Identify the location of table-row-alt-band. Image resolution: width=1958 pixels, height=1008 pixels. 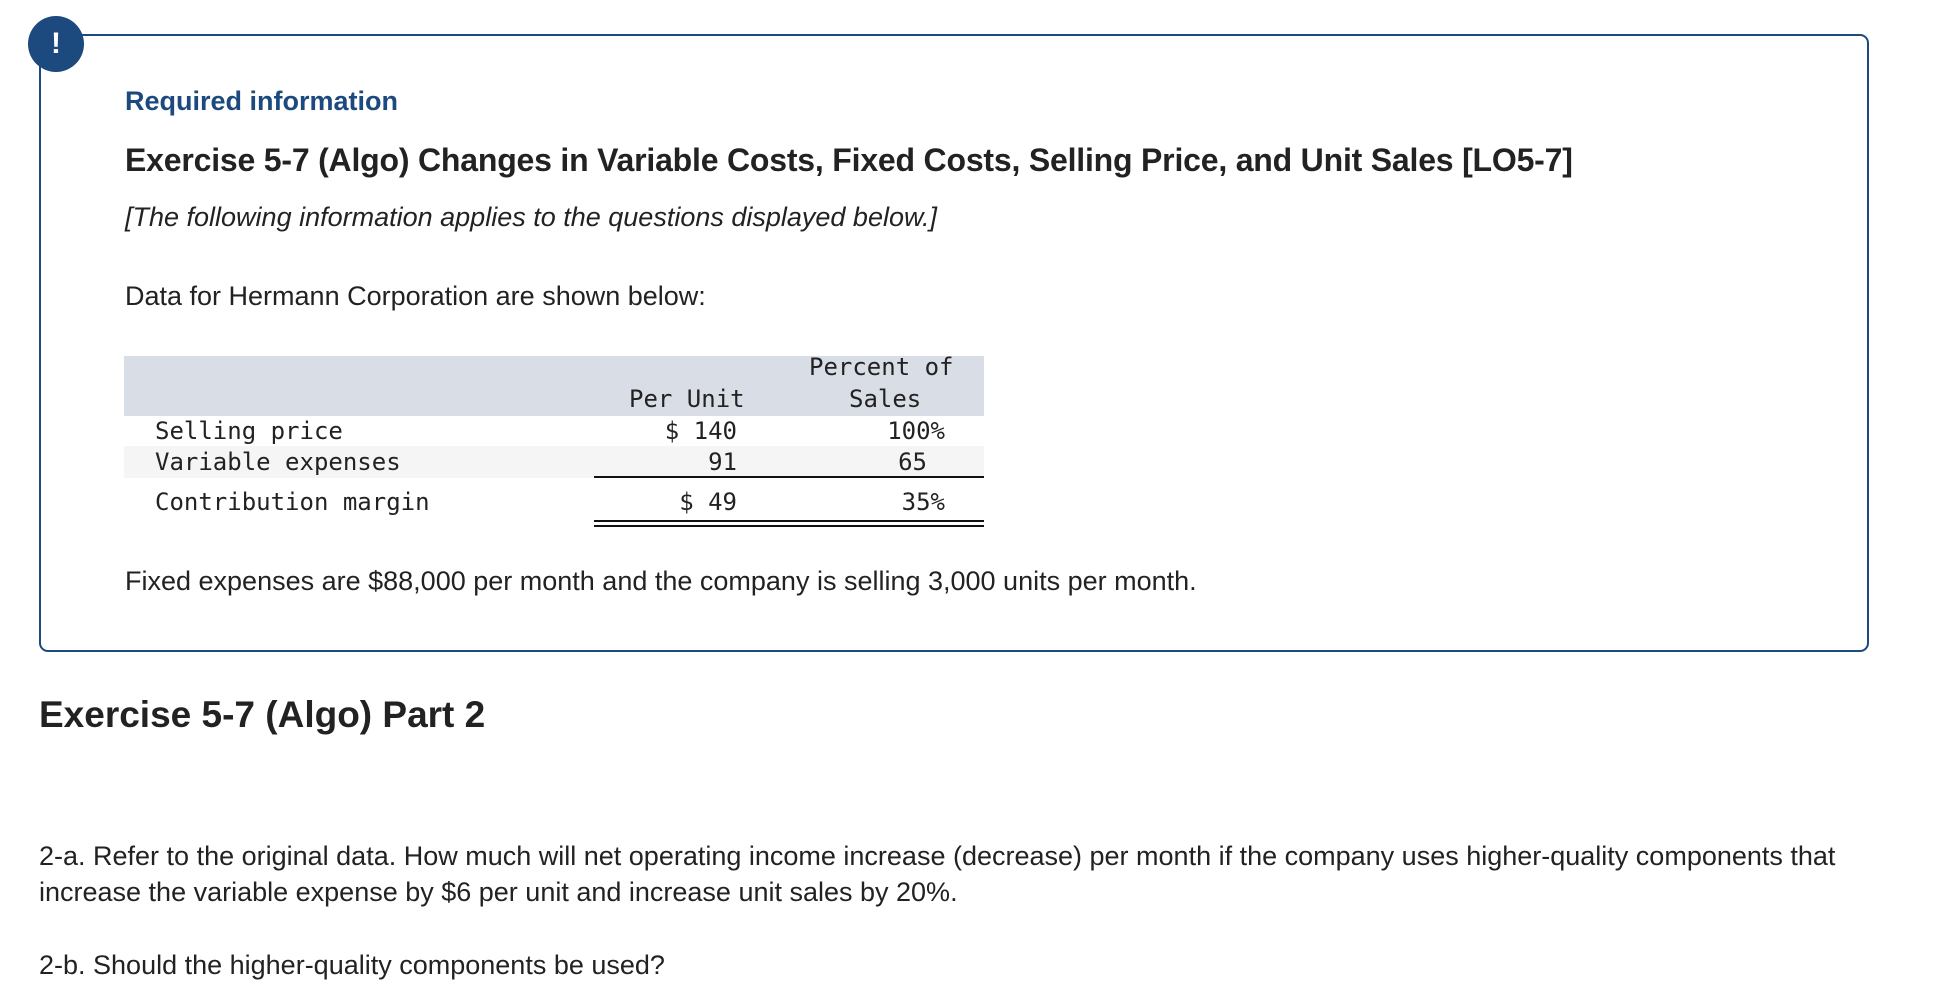
(554, 462).